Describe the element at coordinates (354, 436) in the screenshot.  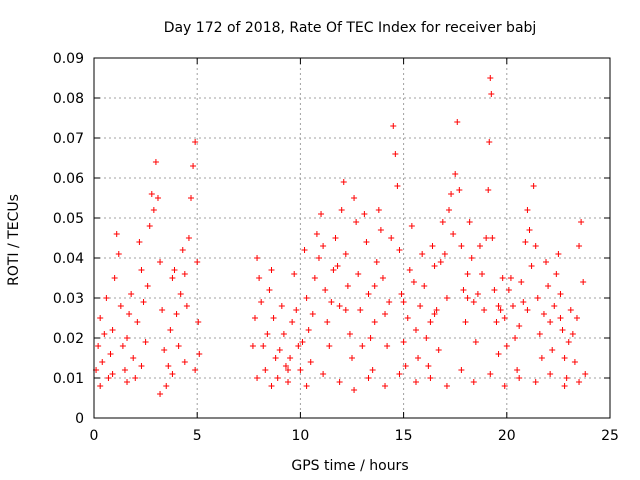
I see `x-tick-labels: 0 5 10 15 20 25` at that location.